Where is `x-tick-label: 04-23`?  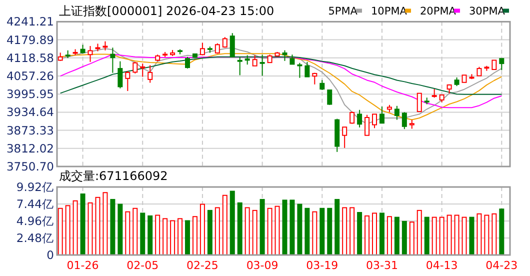
x-tick-label: 04-23 is located at coordinates (502, 265).